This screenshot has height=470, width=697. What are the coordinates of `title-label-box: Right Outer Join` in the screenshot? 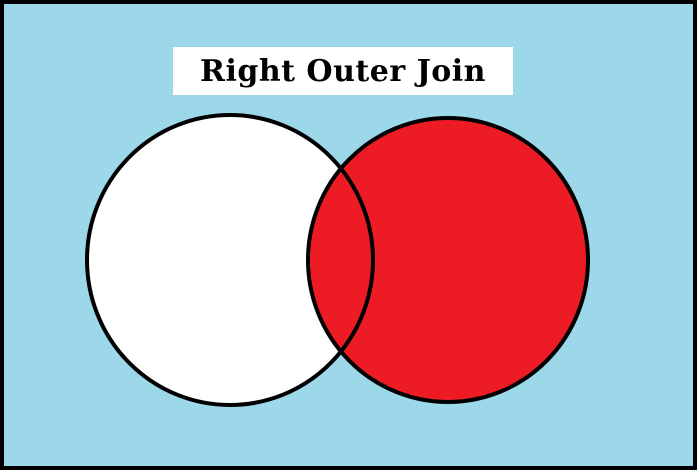 It's located at (343, 71).